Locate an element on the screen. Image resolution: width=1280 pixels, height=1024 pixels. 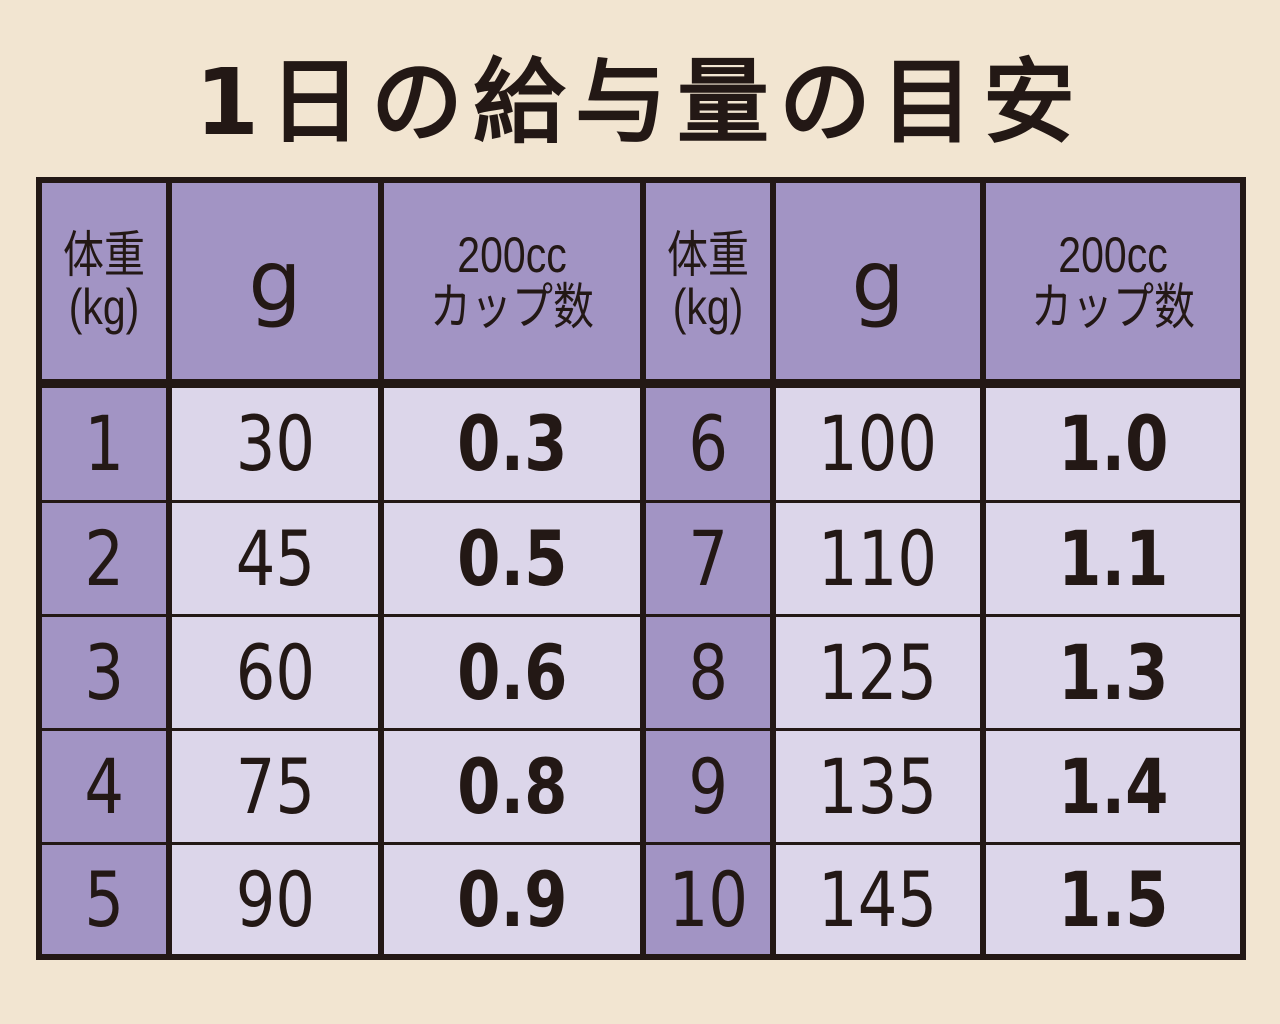
weight-value: 1 is located at coordinates (104, 444).